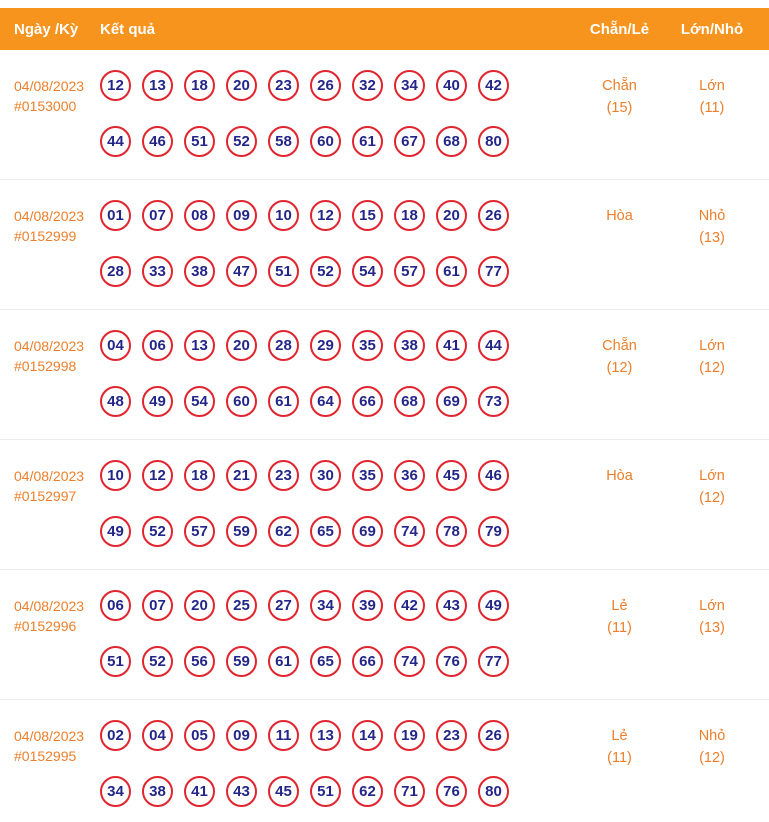 The height and width of the screenshot is (822, 769). Describe the element at coordinates (325, 475) in the screenshot. I see `number-ball: 30` at that location.